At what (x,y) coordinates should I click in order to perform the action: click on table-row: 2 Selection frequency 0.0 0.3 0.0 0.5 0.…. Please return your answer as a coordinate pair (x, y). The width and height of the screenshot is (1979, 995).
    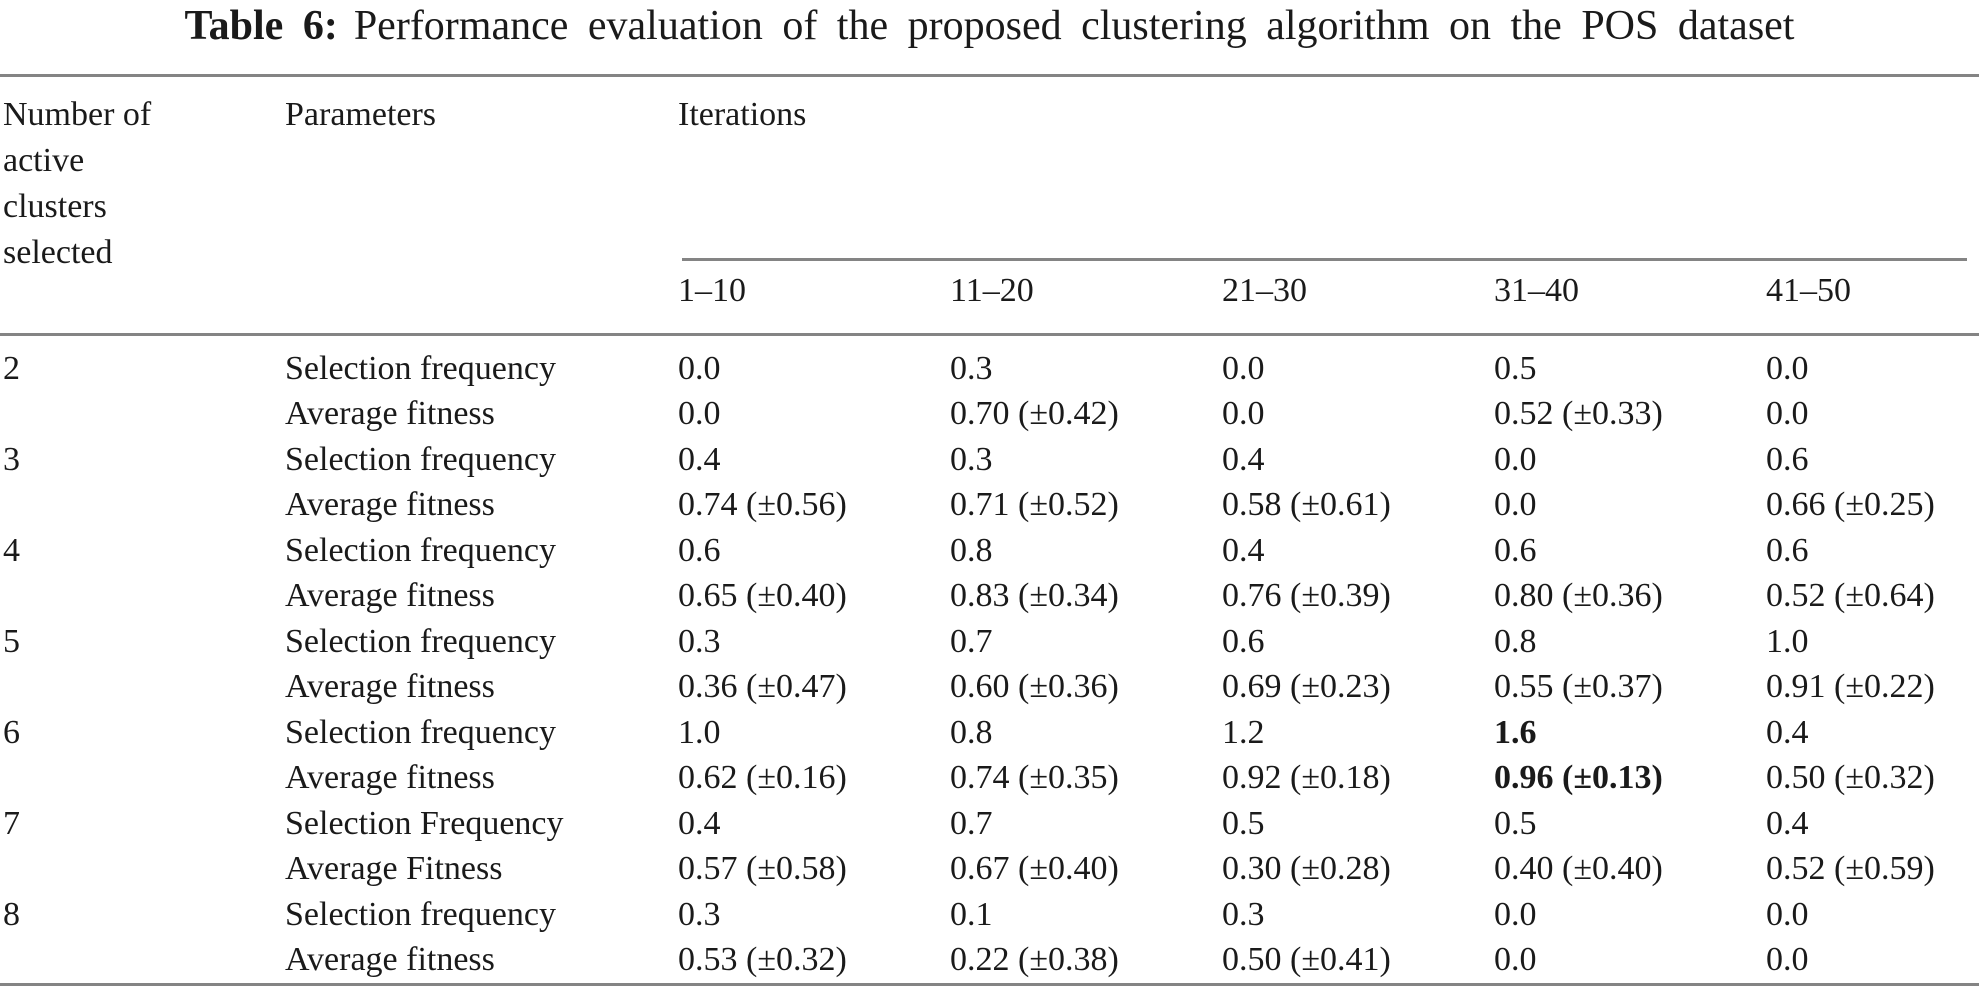
    Looking at the image, I should click on (989, 369).